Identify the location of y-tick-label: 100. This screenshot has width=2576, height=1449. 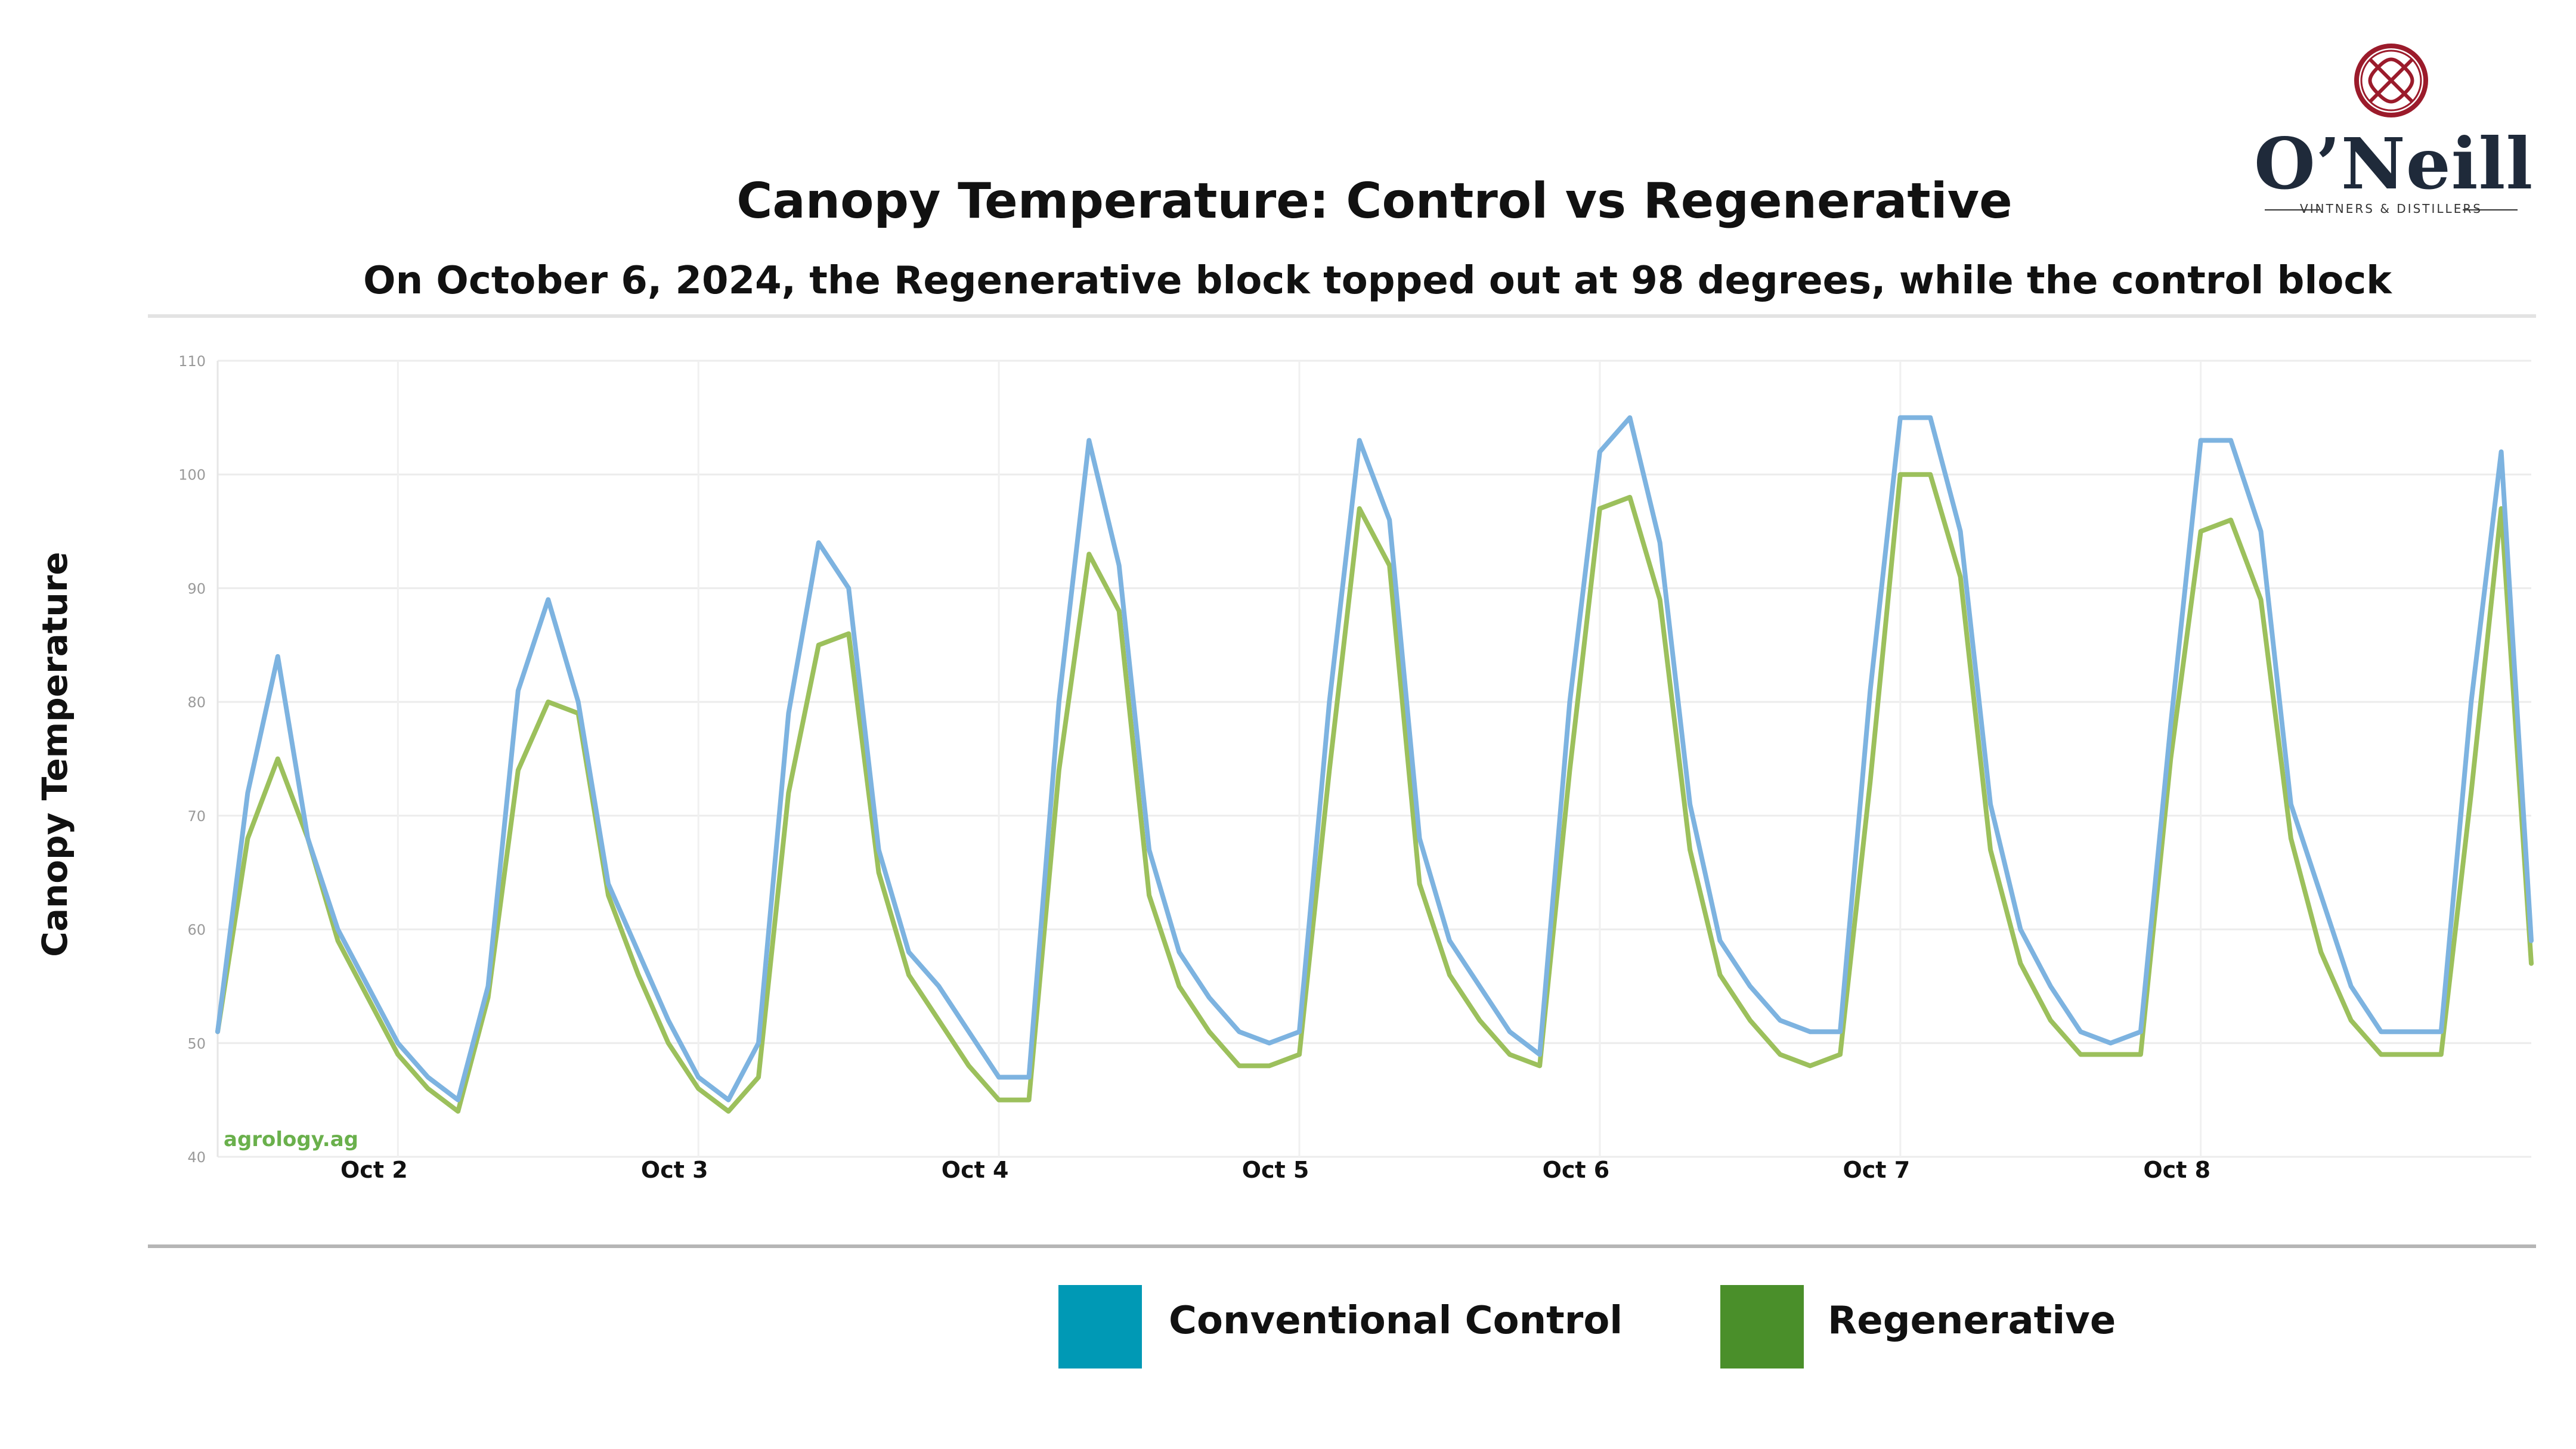
(192, 476).